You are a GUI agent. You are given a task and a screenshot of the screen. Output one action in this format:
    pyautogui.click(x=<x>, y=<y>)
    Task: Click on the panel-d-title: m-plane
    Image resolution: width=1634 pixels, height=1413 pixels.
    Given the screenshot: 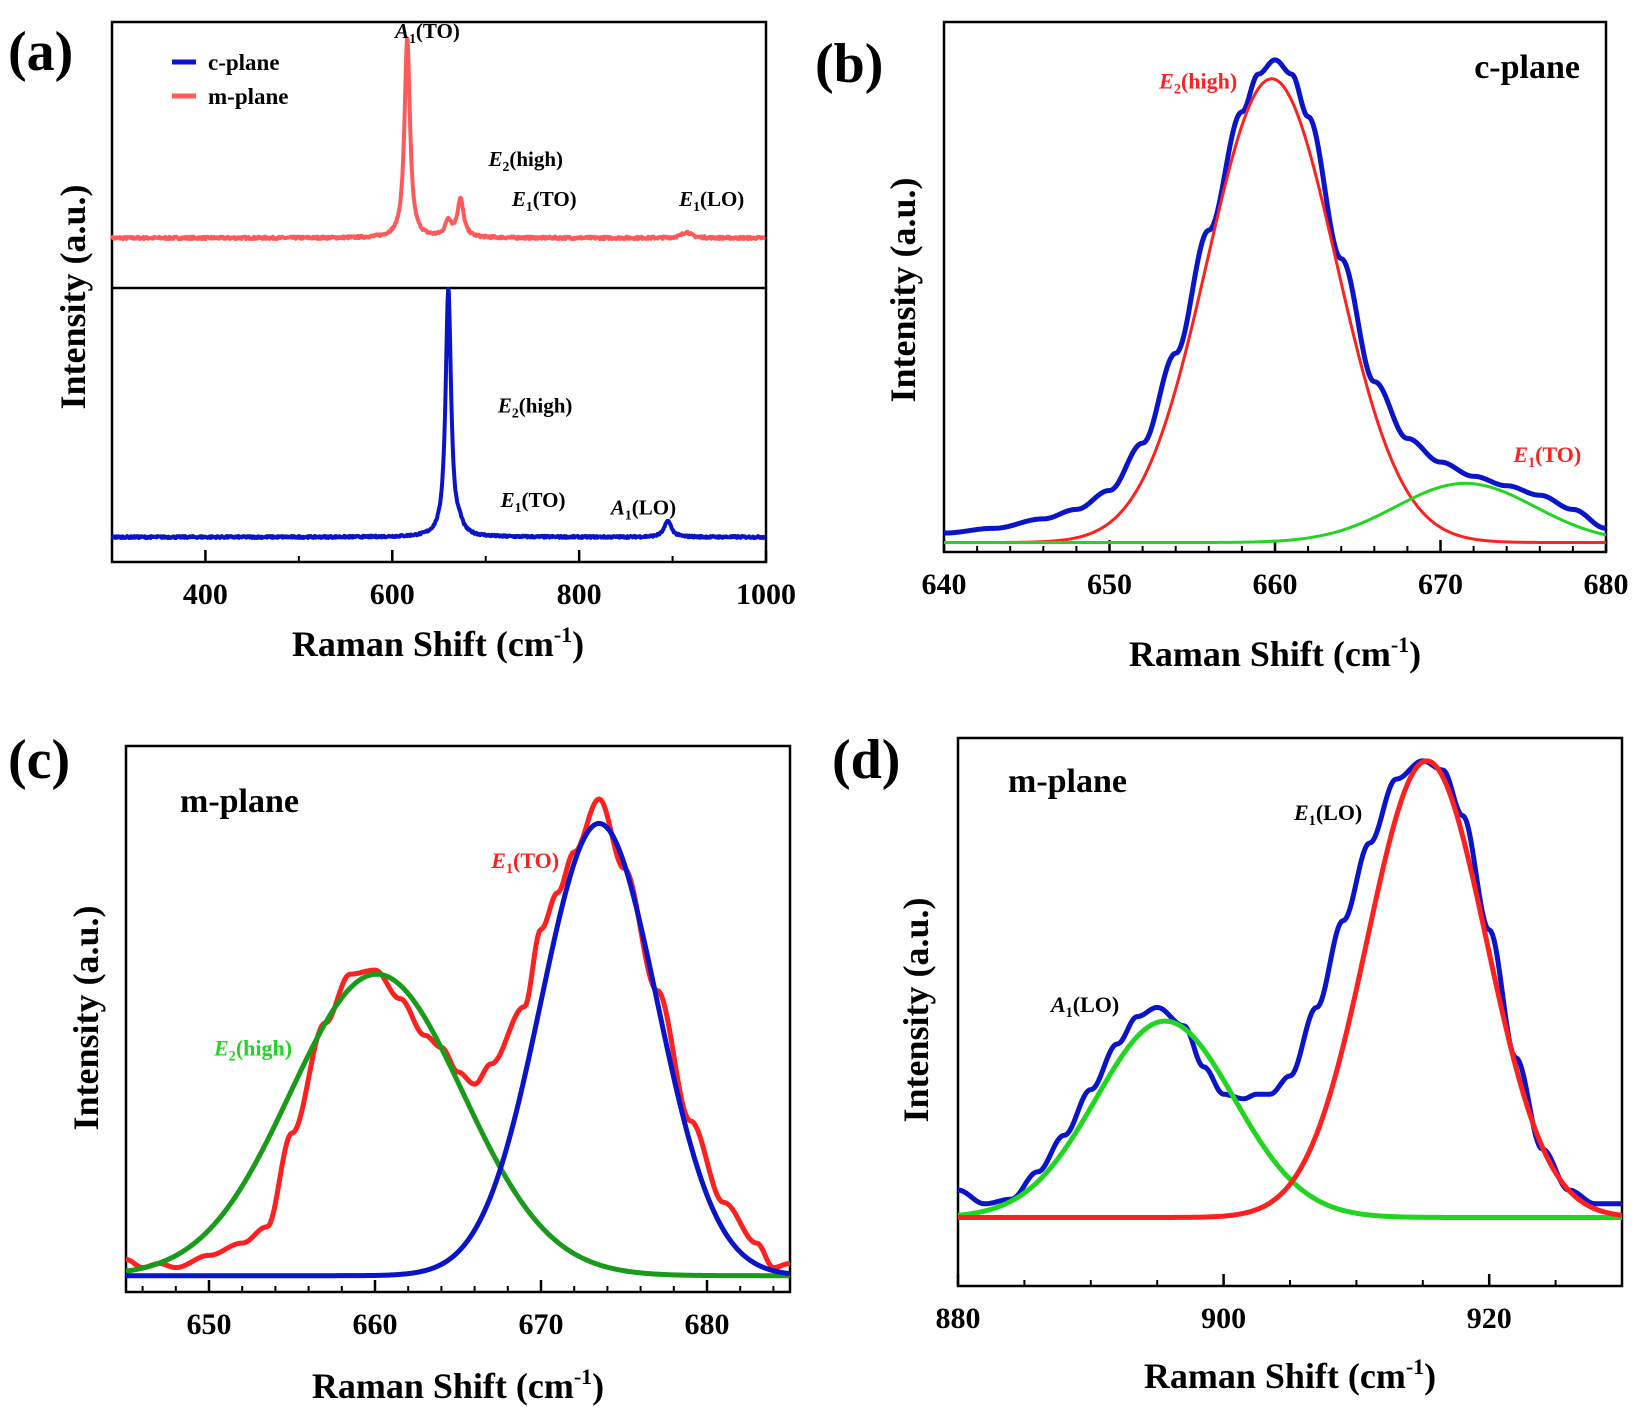 What is the action you would take?
    pyautogui.click(x=1067, y=781)
    